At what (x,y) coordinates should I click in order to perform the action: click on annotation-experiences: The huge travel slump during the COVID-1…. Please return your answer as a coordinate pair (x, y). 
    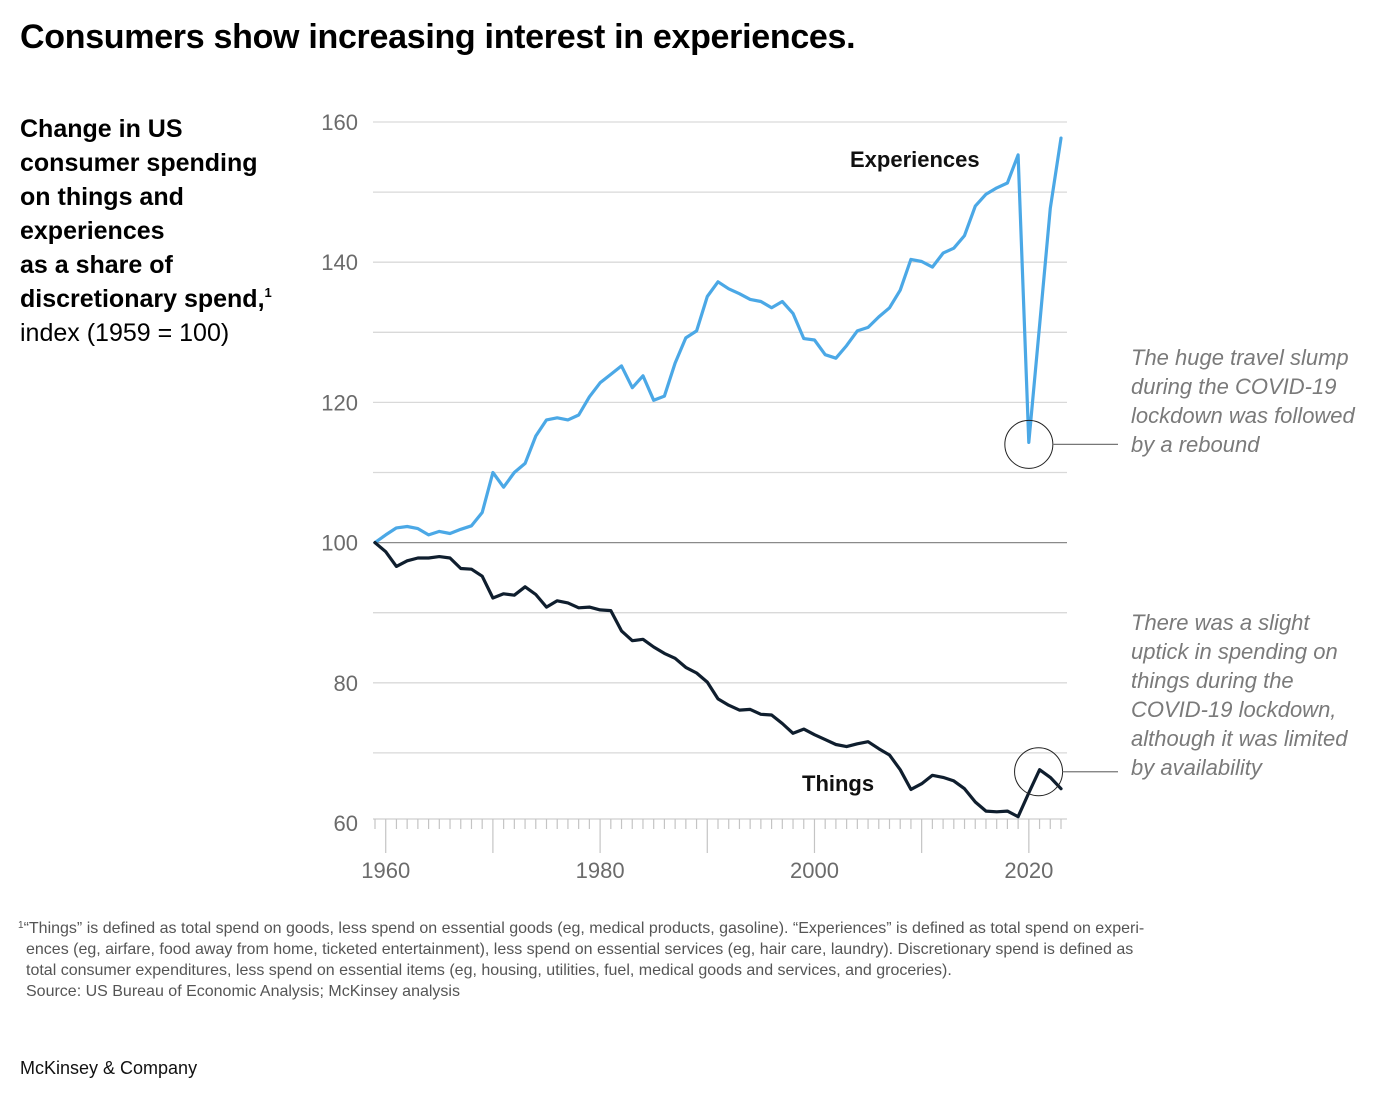
    Looking at the image, I should click on (1243, 401).